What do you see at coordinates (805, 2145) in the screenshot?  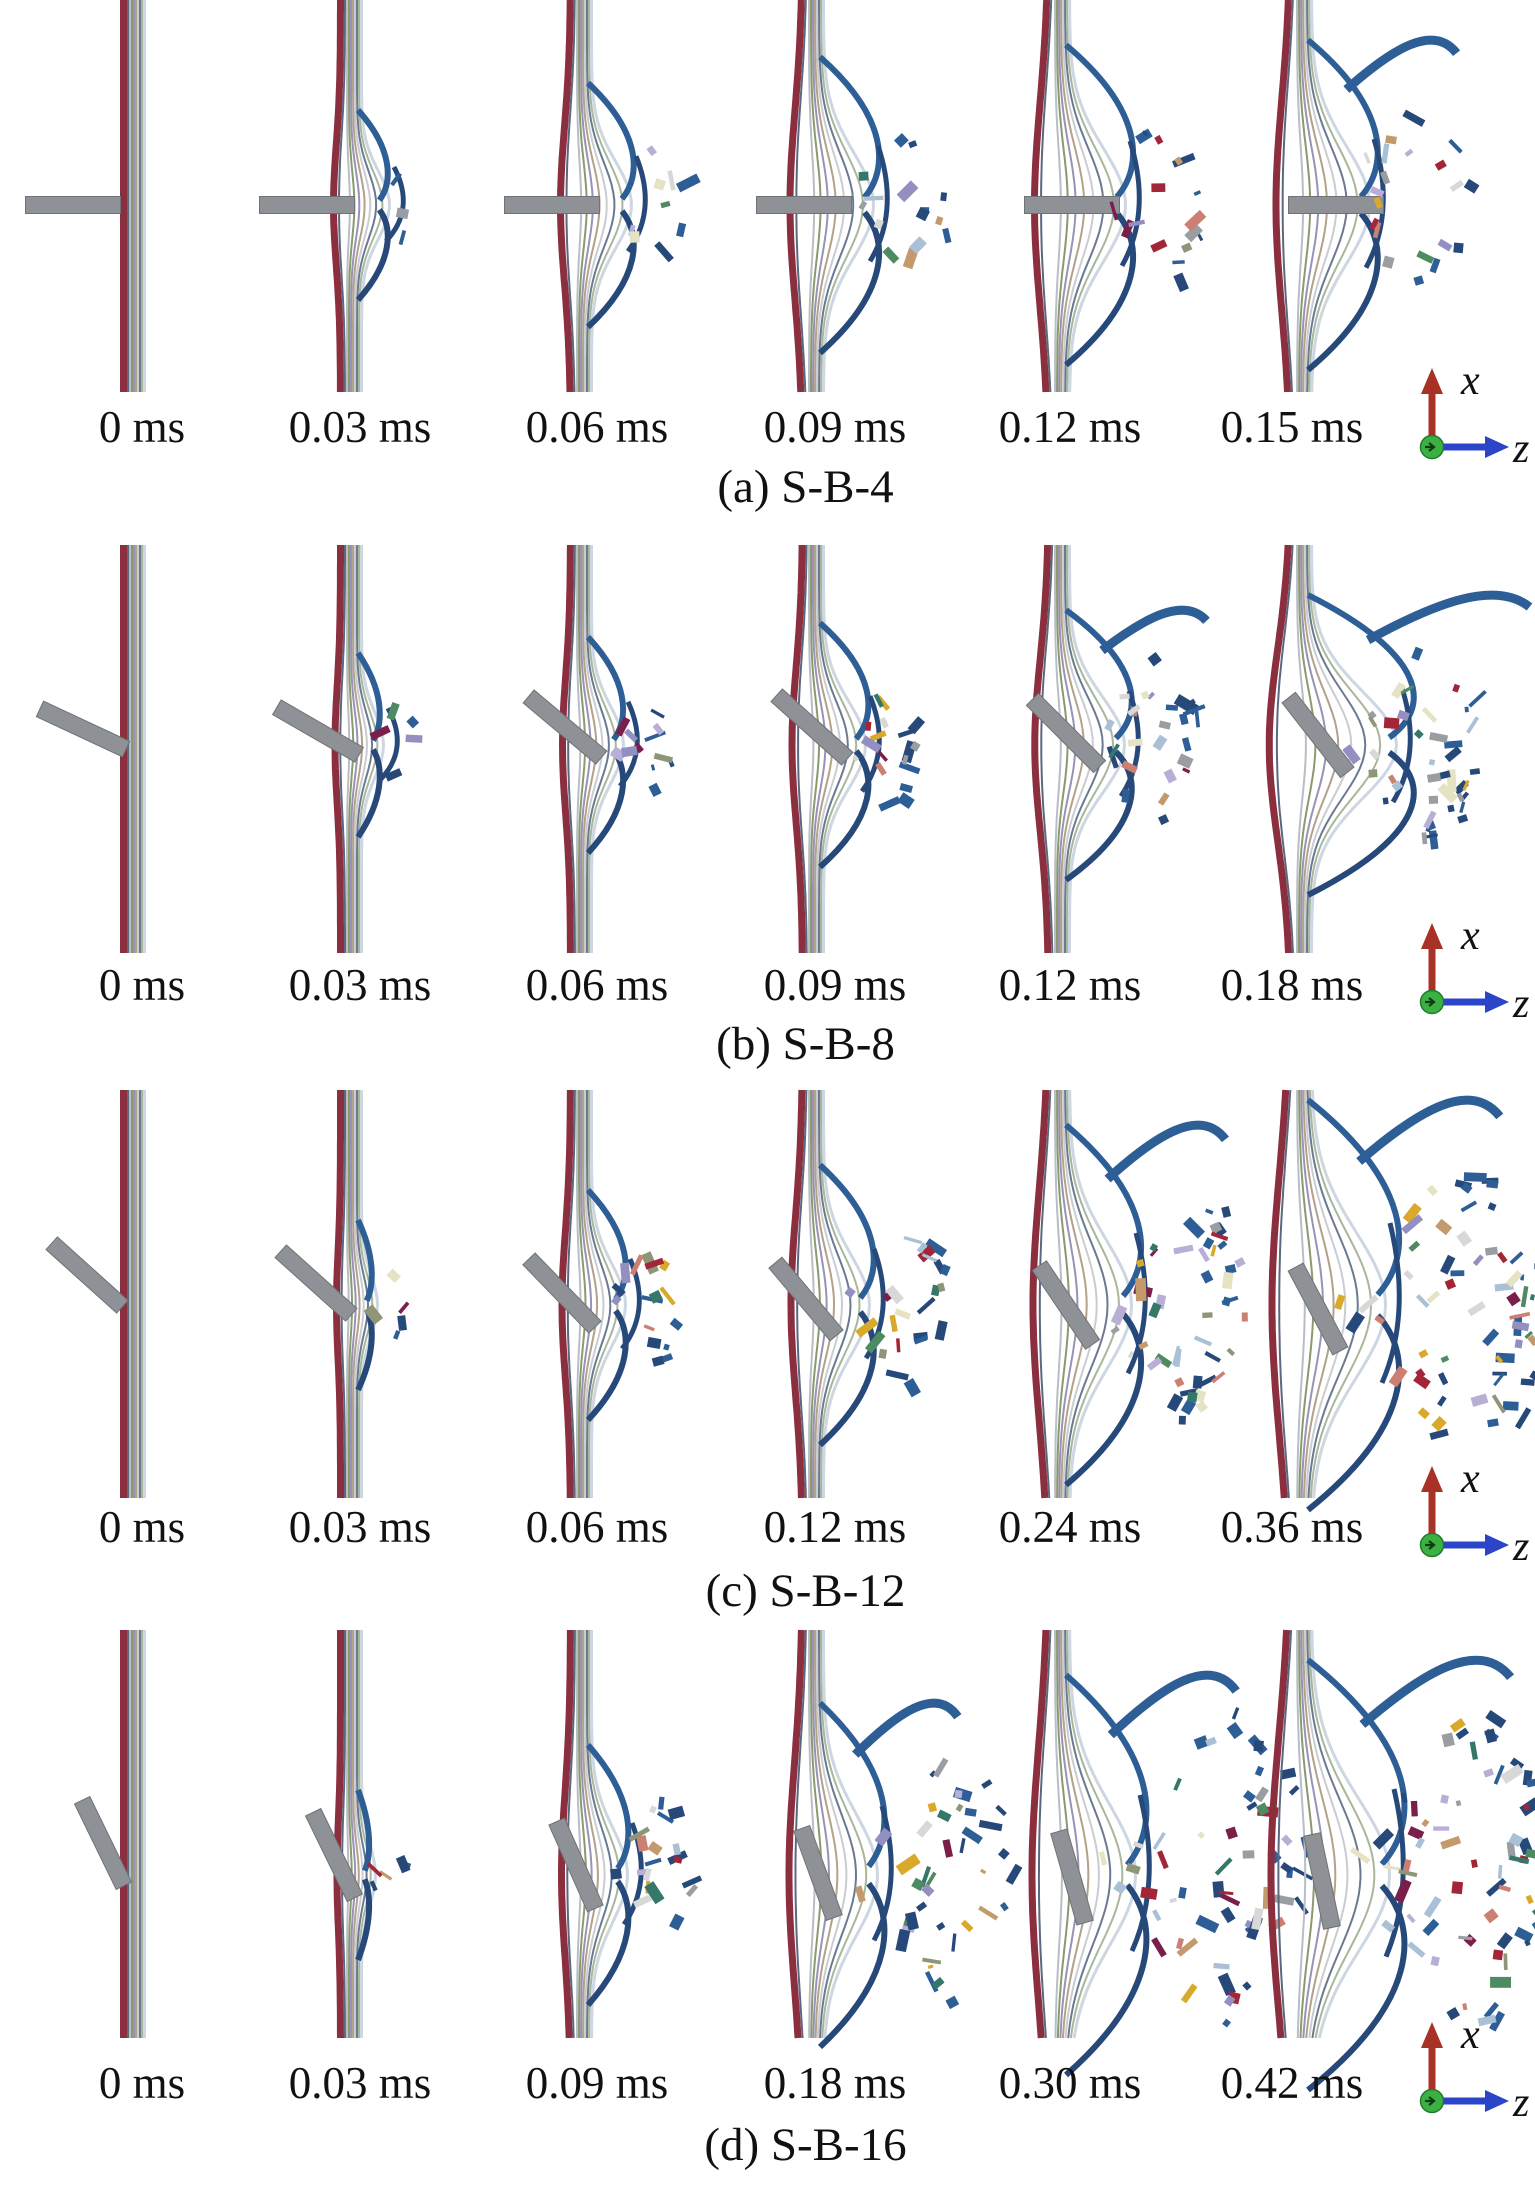 I see `panel-caption: (d) S-B-16` at bounding box center [805, 2145].